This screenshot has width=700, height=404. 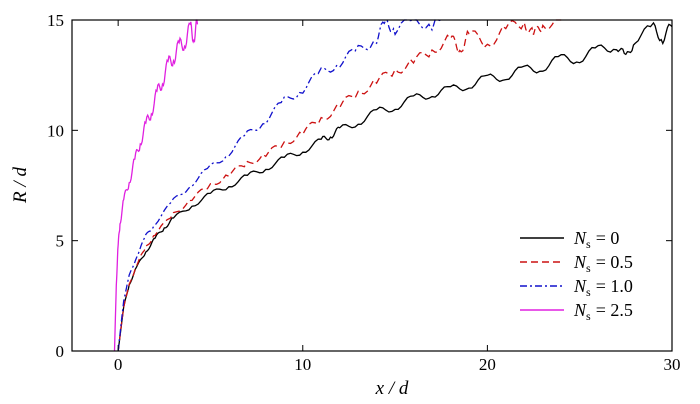 What do you see at coordinates (603, 287) in the screenshot?
I see `legend-label: Ns = 1.0` at bounding box center [603, 287].